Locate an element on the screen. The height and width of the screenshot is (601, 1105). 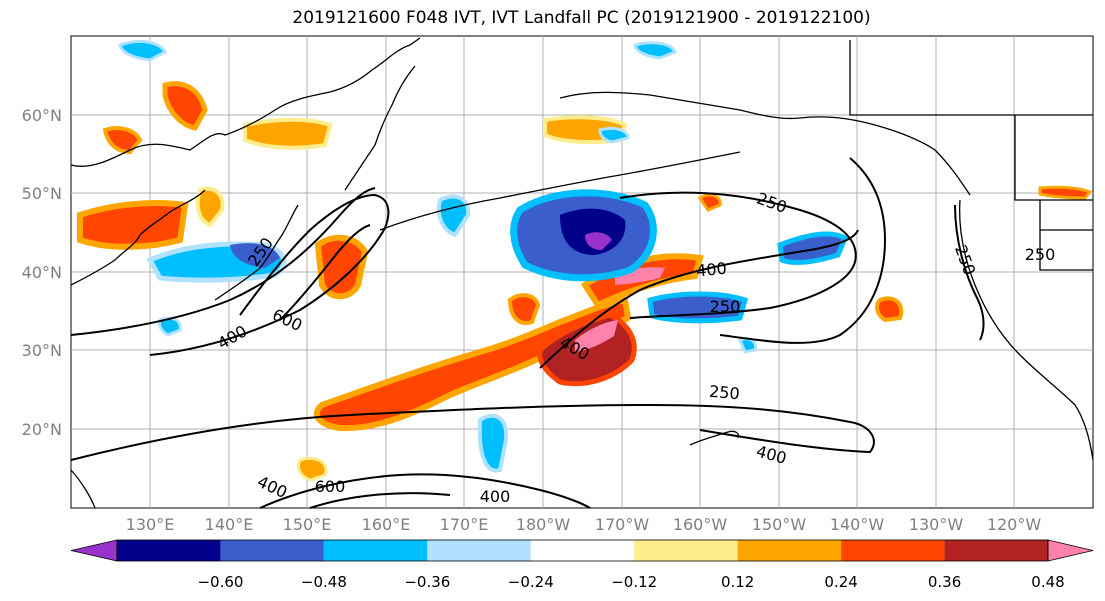
colorbar-extend-low is located at coordinates (94, 550).